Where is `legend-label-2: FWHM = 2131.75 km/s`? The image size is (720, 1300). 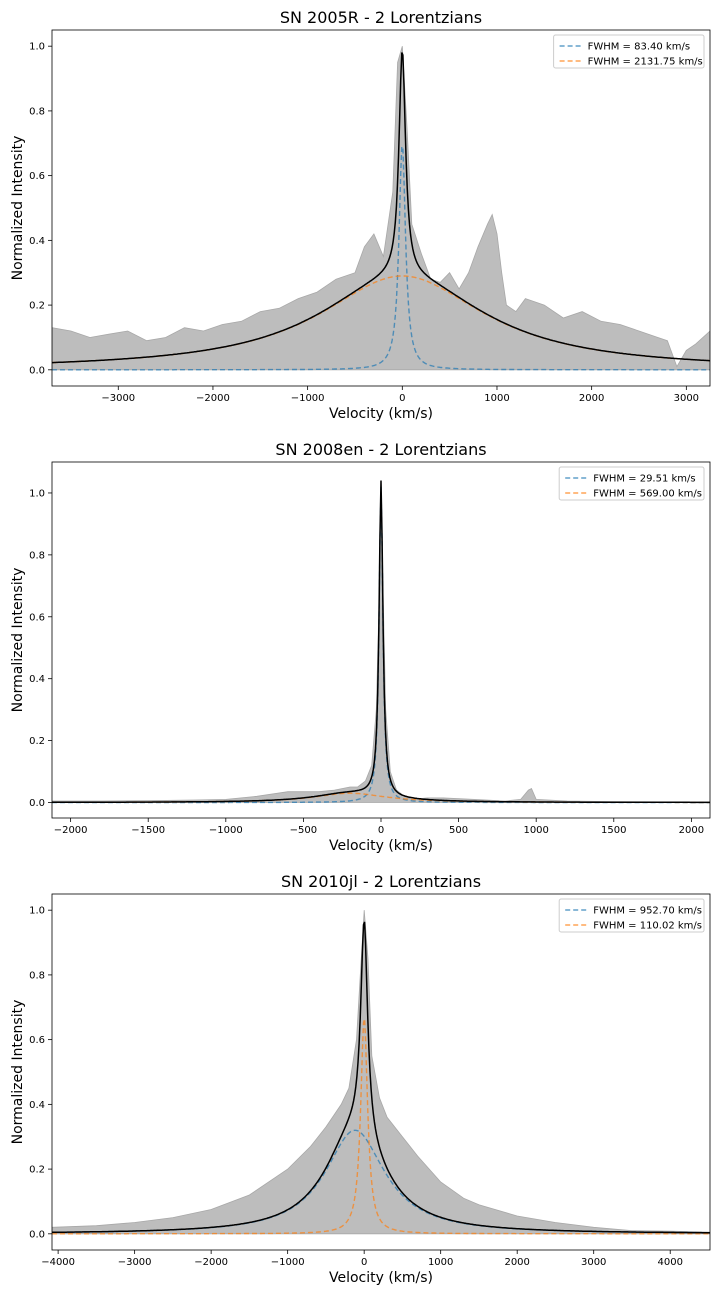
legend-label-2: FWHM = 2131.75 km/s is located at coordinates (645, 62).